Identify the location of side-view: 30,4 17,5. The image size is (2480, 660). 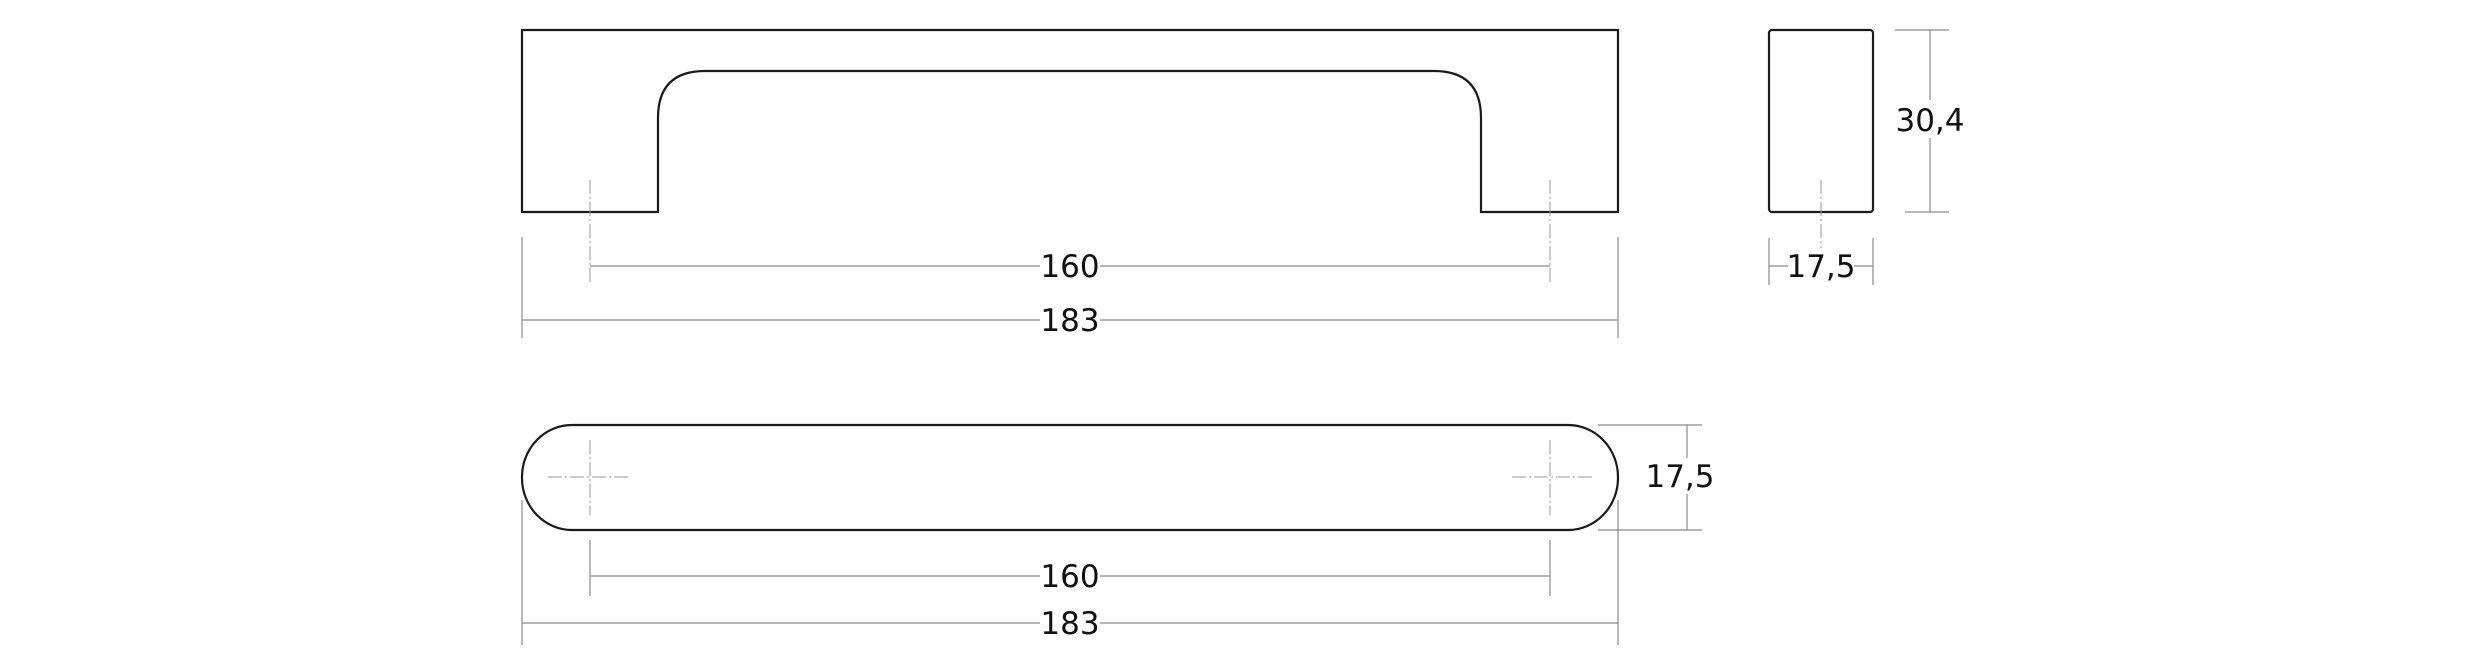
(1866, 156).